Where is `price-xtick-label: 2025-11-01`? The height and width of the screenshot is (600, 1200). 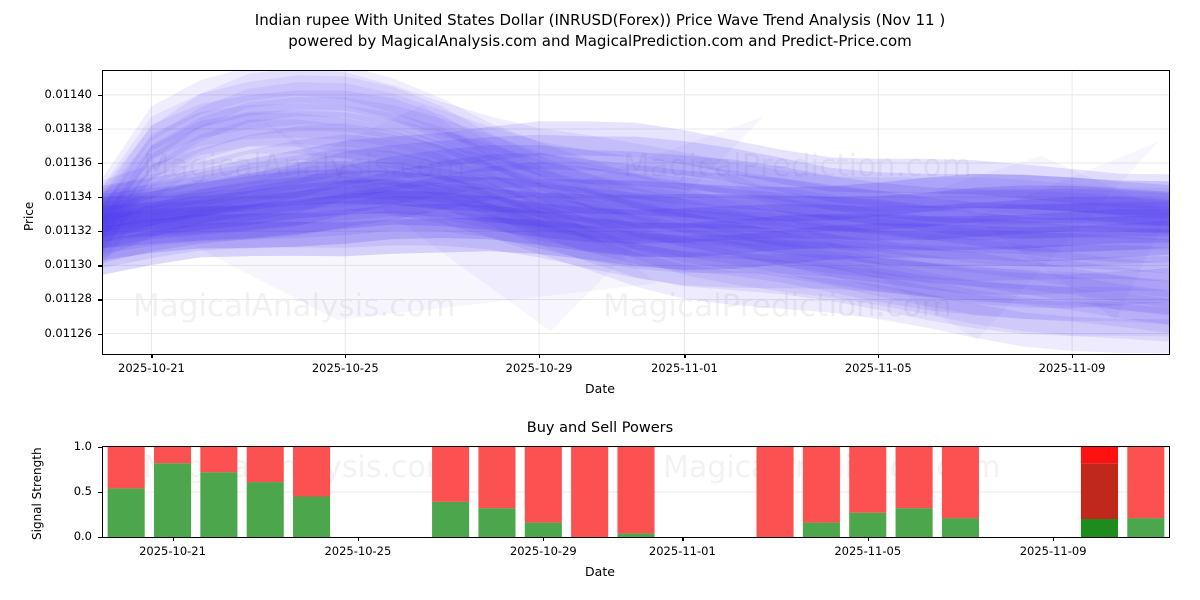 price-xtick-label: 2025-11-01 is located at coordinates (684, 368).